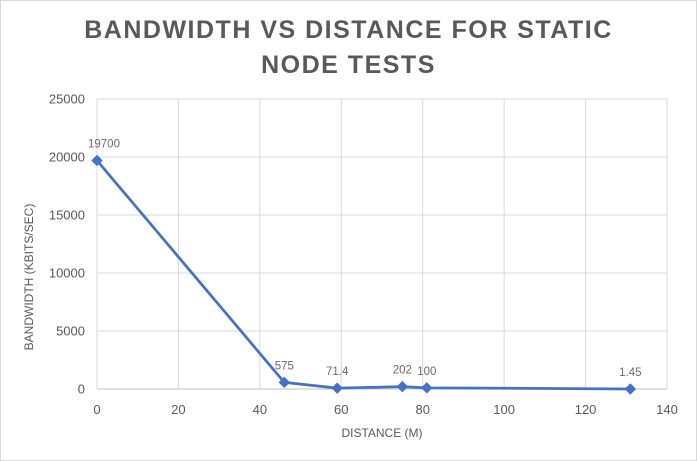 The width and height of the screenshot is (697, 461). I want to click on x-tick-label: 140, so click(667, 409).